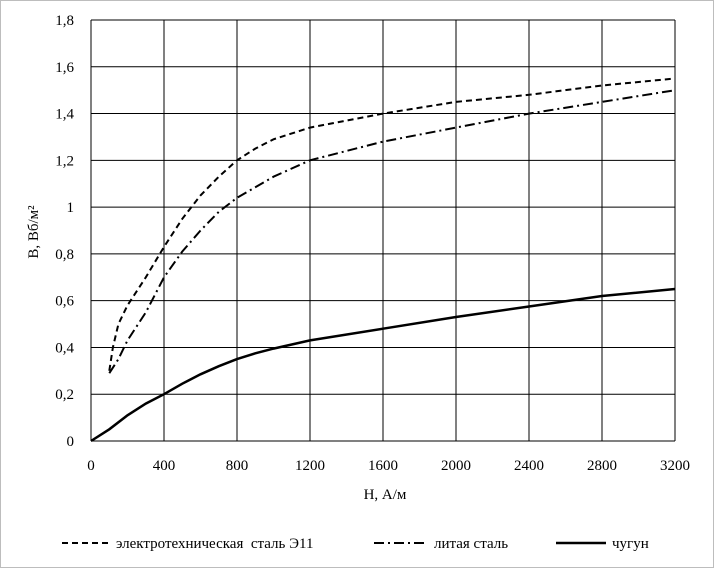 This screenshot has height=568, width=714. What do you see at coordinates (64, 161) in the screenshot?
I see `y-tick-label: 1,2` at bounding box center [64, 161].